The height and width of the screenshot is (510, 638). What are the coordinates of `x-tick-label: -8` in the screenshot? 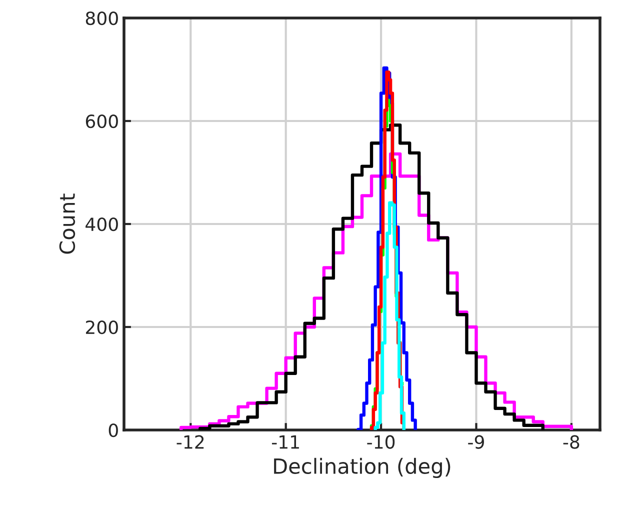 It's located at (571, 442).